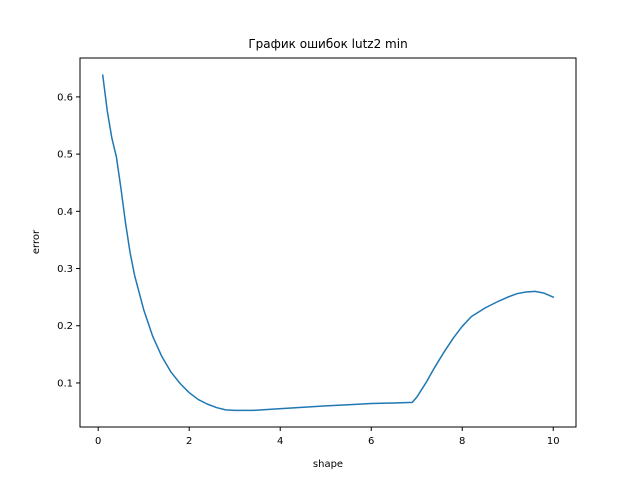  Describe the element at coordinates (65, 97) in the screenshot. I see `y-tick-label: 0.6` at that location.